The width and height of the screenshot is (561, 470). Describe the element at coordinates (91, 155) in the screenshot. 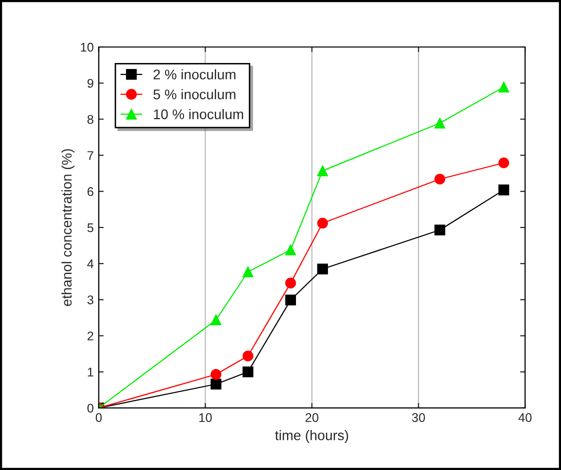

I see `y-tick-label: 7` at that location.